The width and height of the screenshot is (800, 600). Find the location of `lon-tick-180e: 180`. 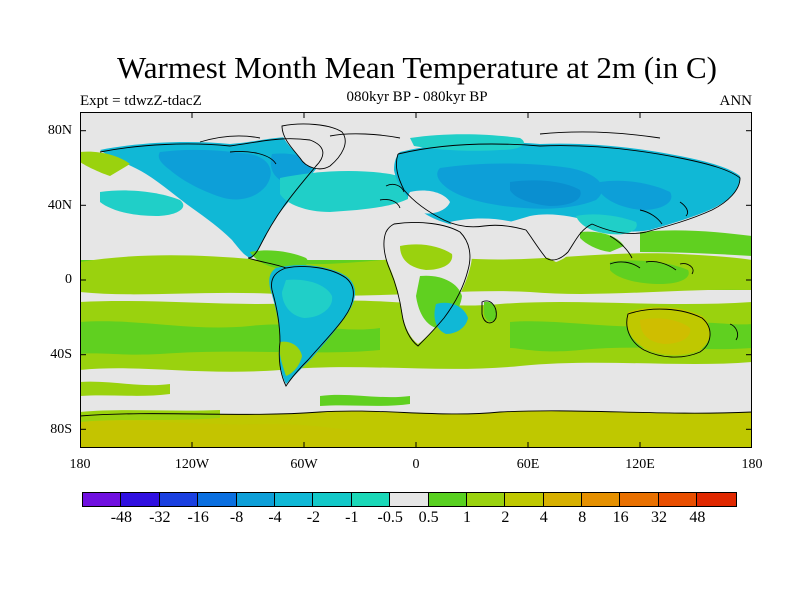

lon-tick-180e: 180 is located at coordinates (752, 464).